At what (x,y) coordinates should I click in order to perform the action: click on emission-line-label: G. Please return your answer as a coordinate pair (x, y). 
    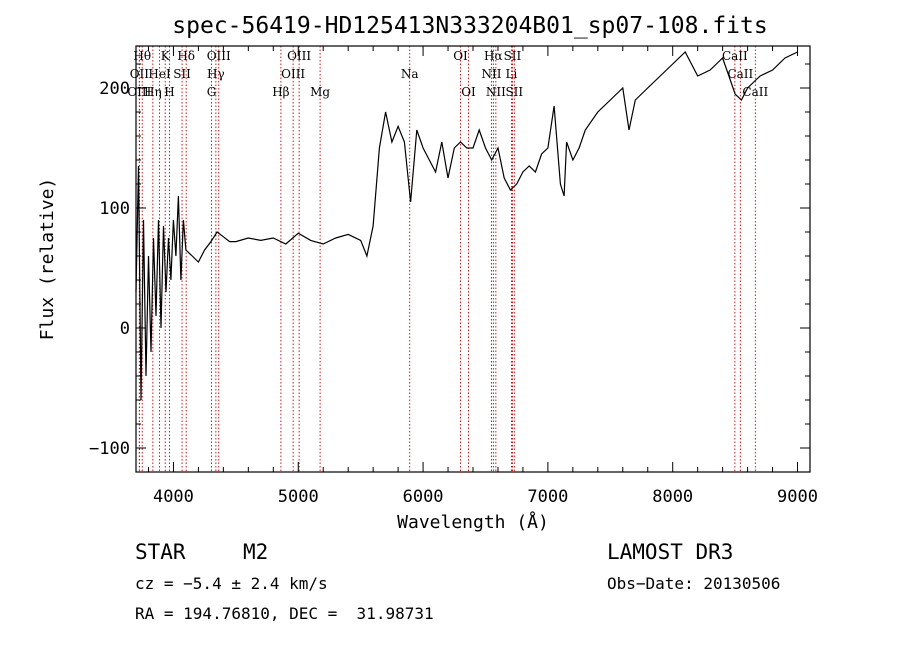
    Looking at the image, I should click on (212, 92).